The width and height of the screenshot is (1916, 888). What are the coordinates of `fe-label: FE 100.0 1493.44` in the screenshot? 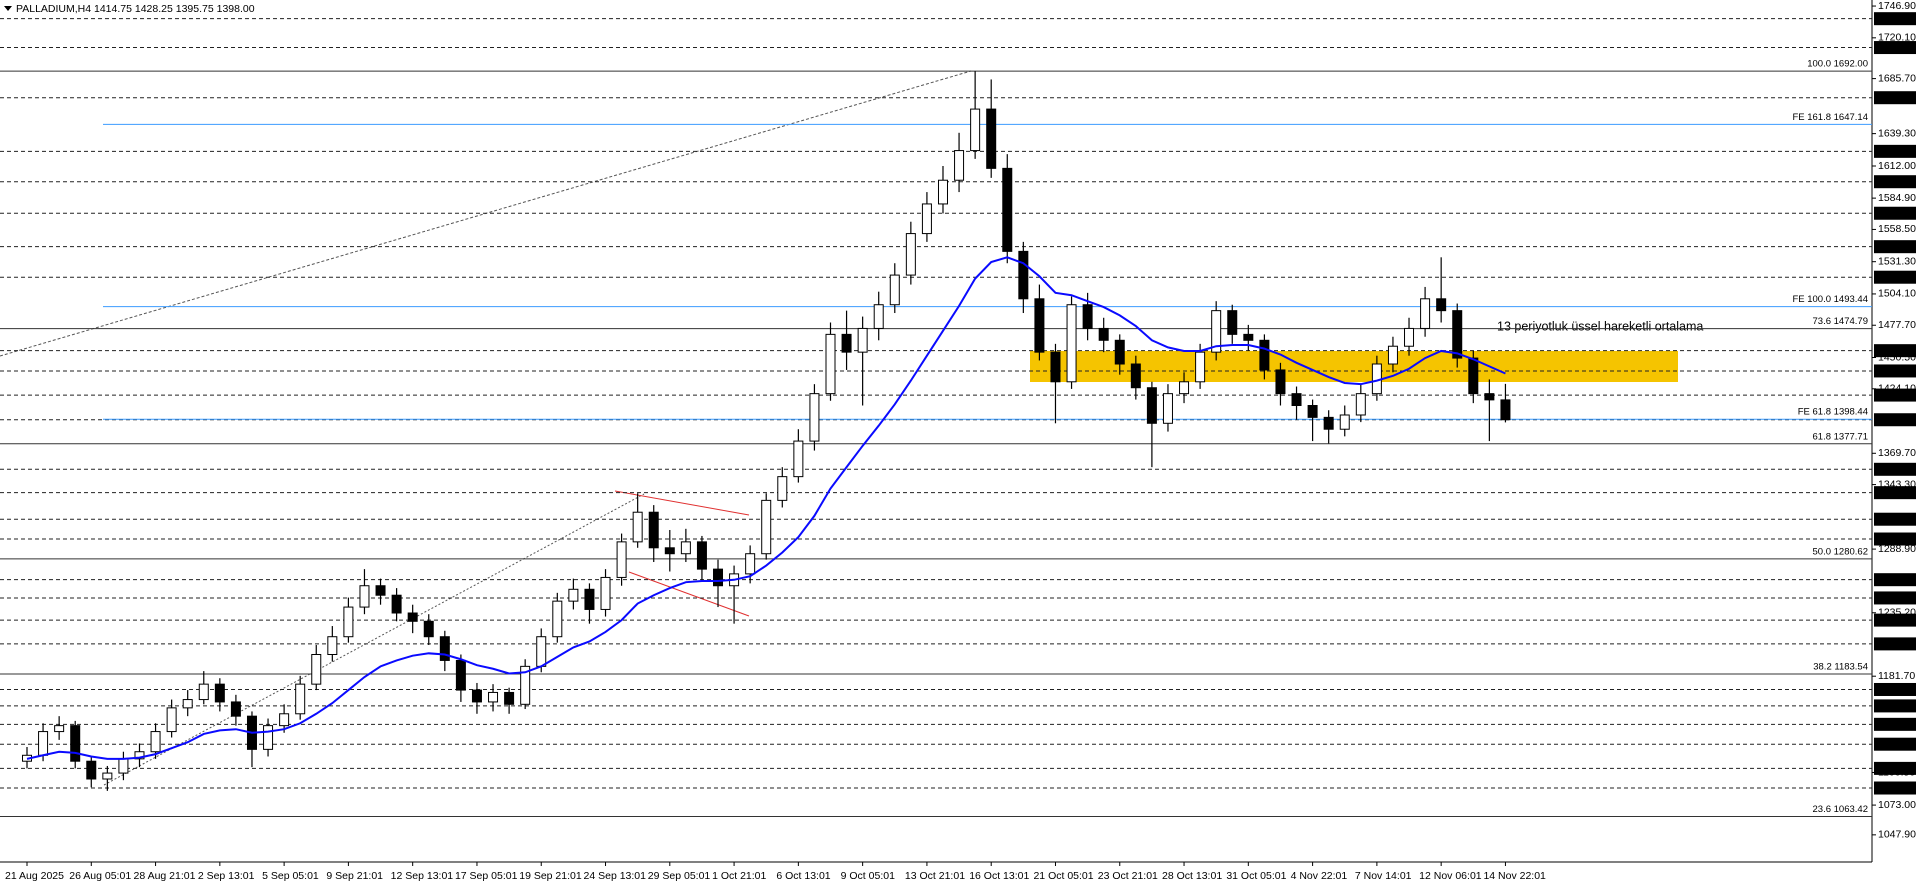 It's located at (1830, 299).